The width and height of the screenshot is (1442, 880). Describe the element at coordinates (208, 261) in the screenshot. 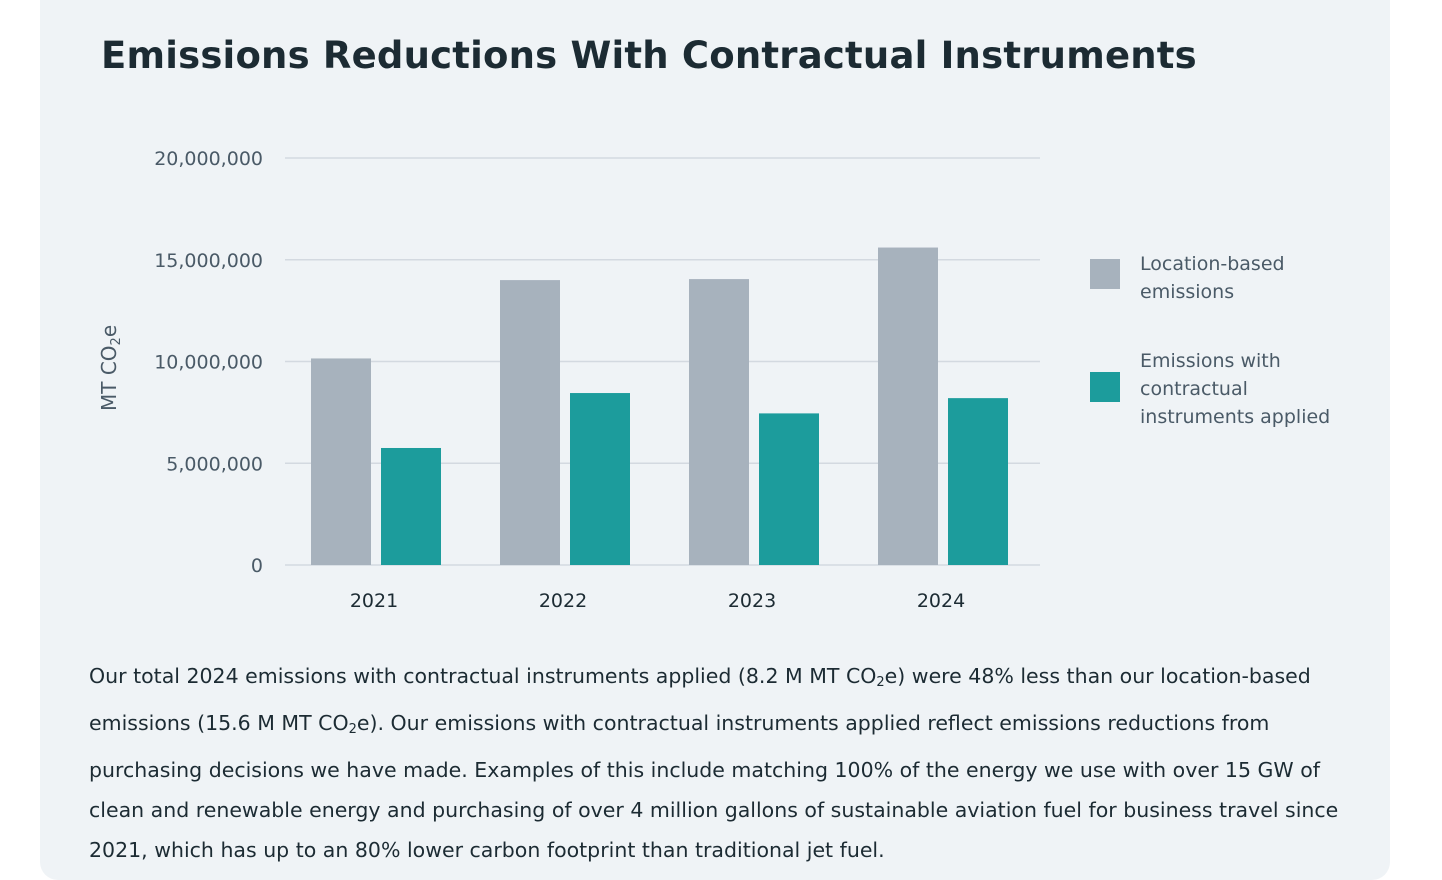

I see `y-tick-label: 15,000,000` at that location.